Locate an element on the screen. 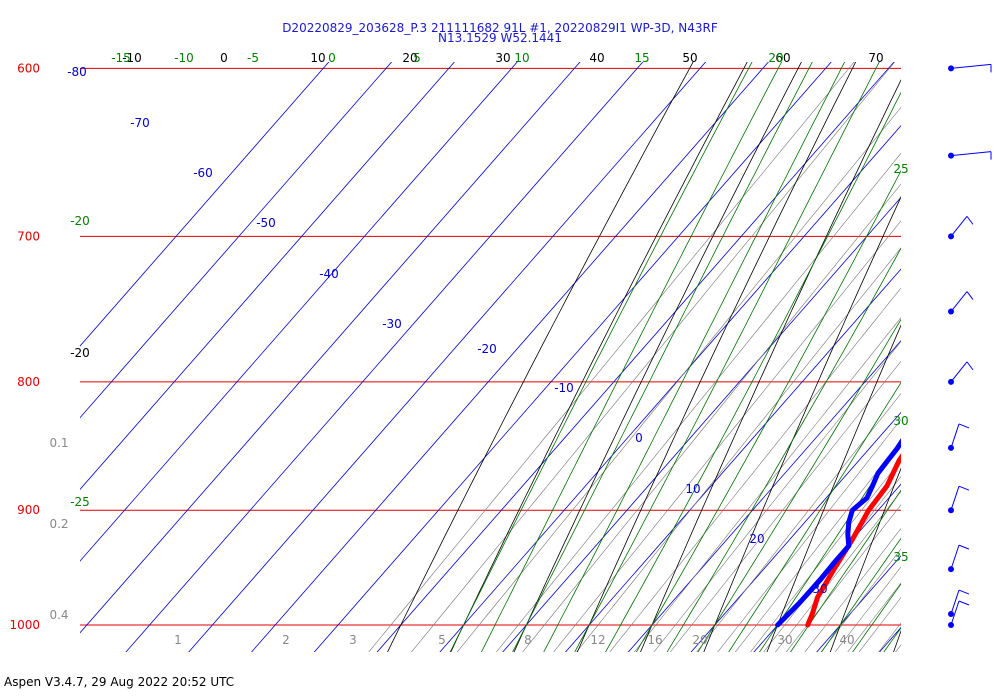 This screenshot has height=700, width=1000. mixing-ratio-label: 0.2 is located at coordinates (58, 524).